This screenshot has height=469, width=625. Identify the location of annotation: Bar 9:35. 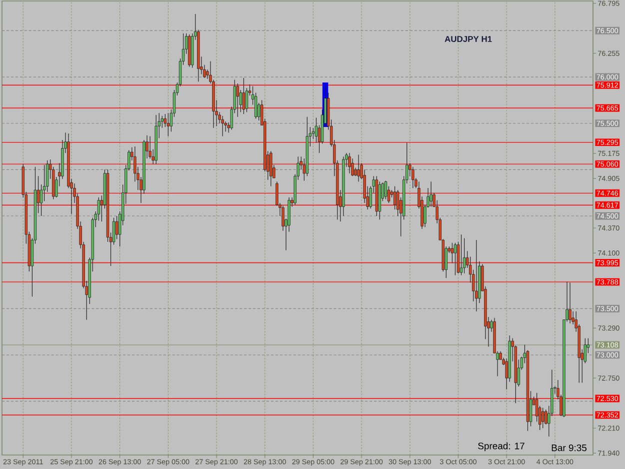
(569, 448).